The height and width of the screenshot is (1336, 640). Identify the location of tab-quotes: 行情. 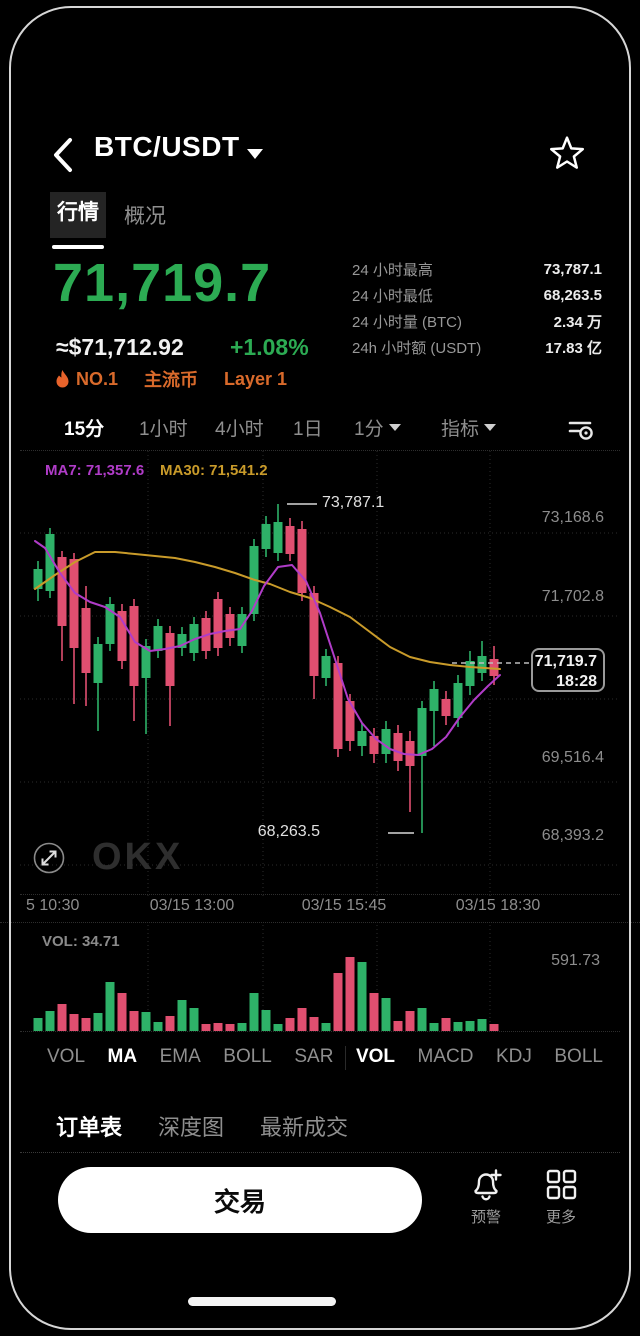
(78, 215).